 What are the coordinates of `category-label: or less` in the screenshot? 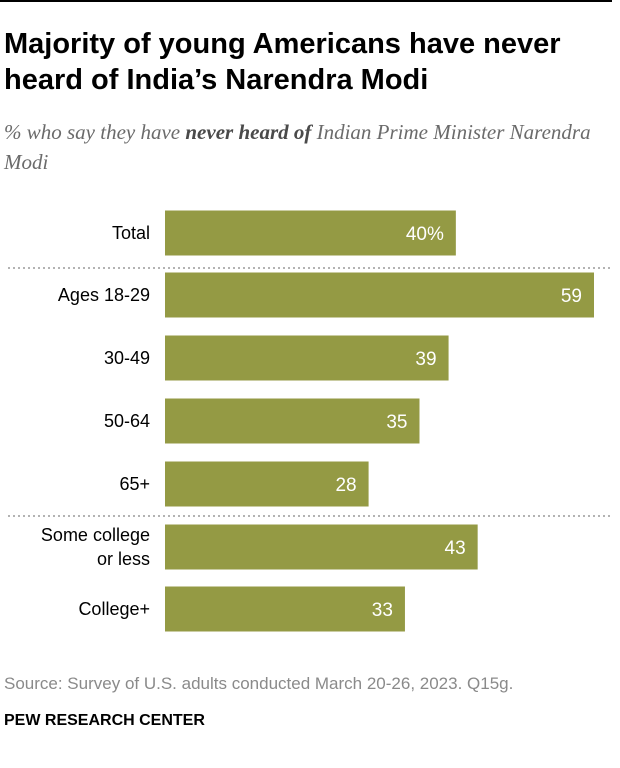 It's located at (123, 559).